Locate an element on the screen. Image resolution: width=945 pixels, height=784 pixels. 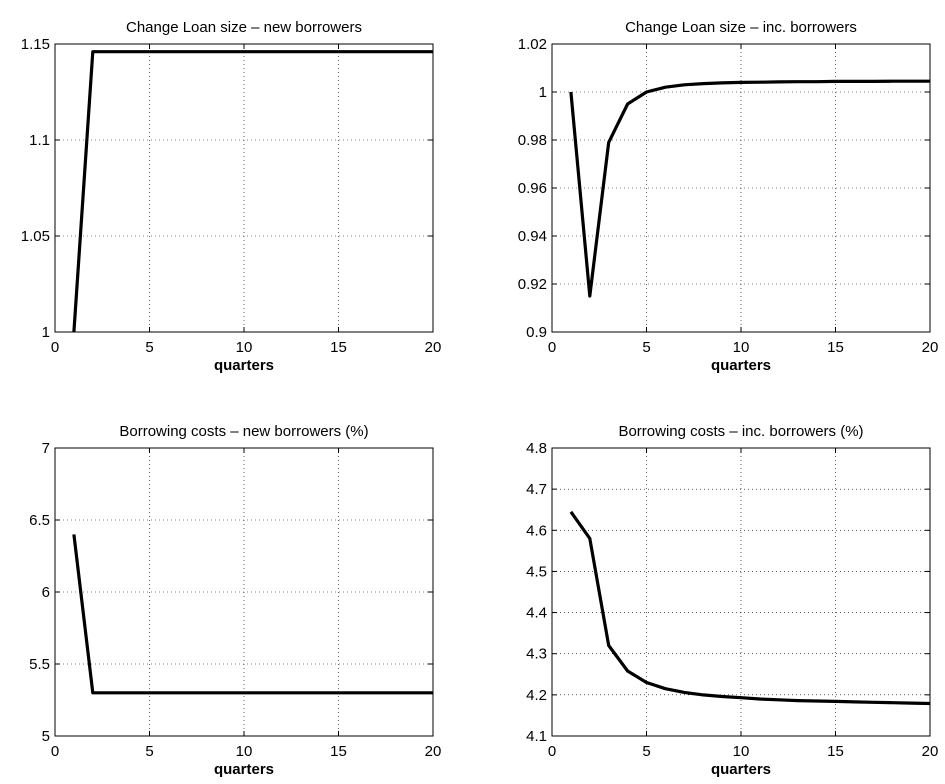
y-tick-label: 4.8 is located at coordinates (536, 448).